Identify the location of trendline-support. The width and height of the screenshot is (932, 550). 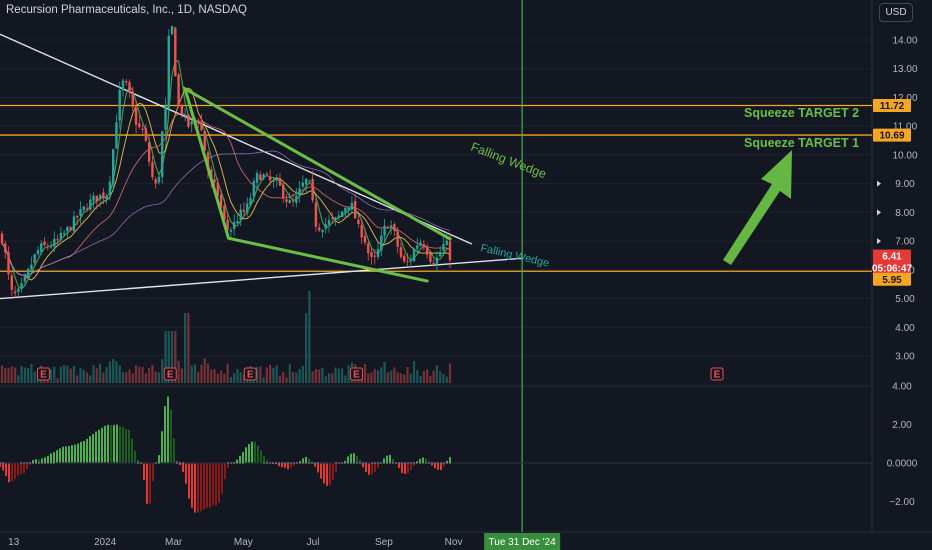
(261, 278).